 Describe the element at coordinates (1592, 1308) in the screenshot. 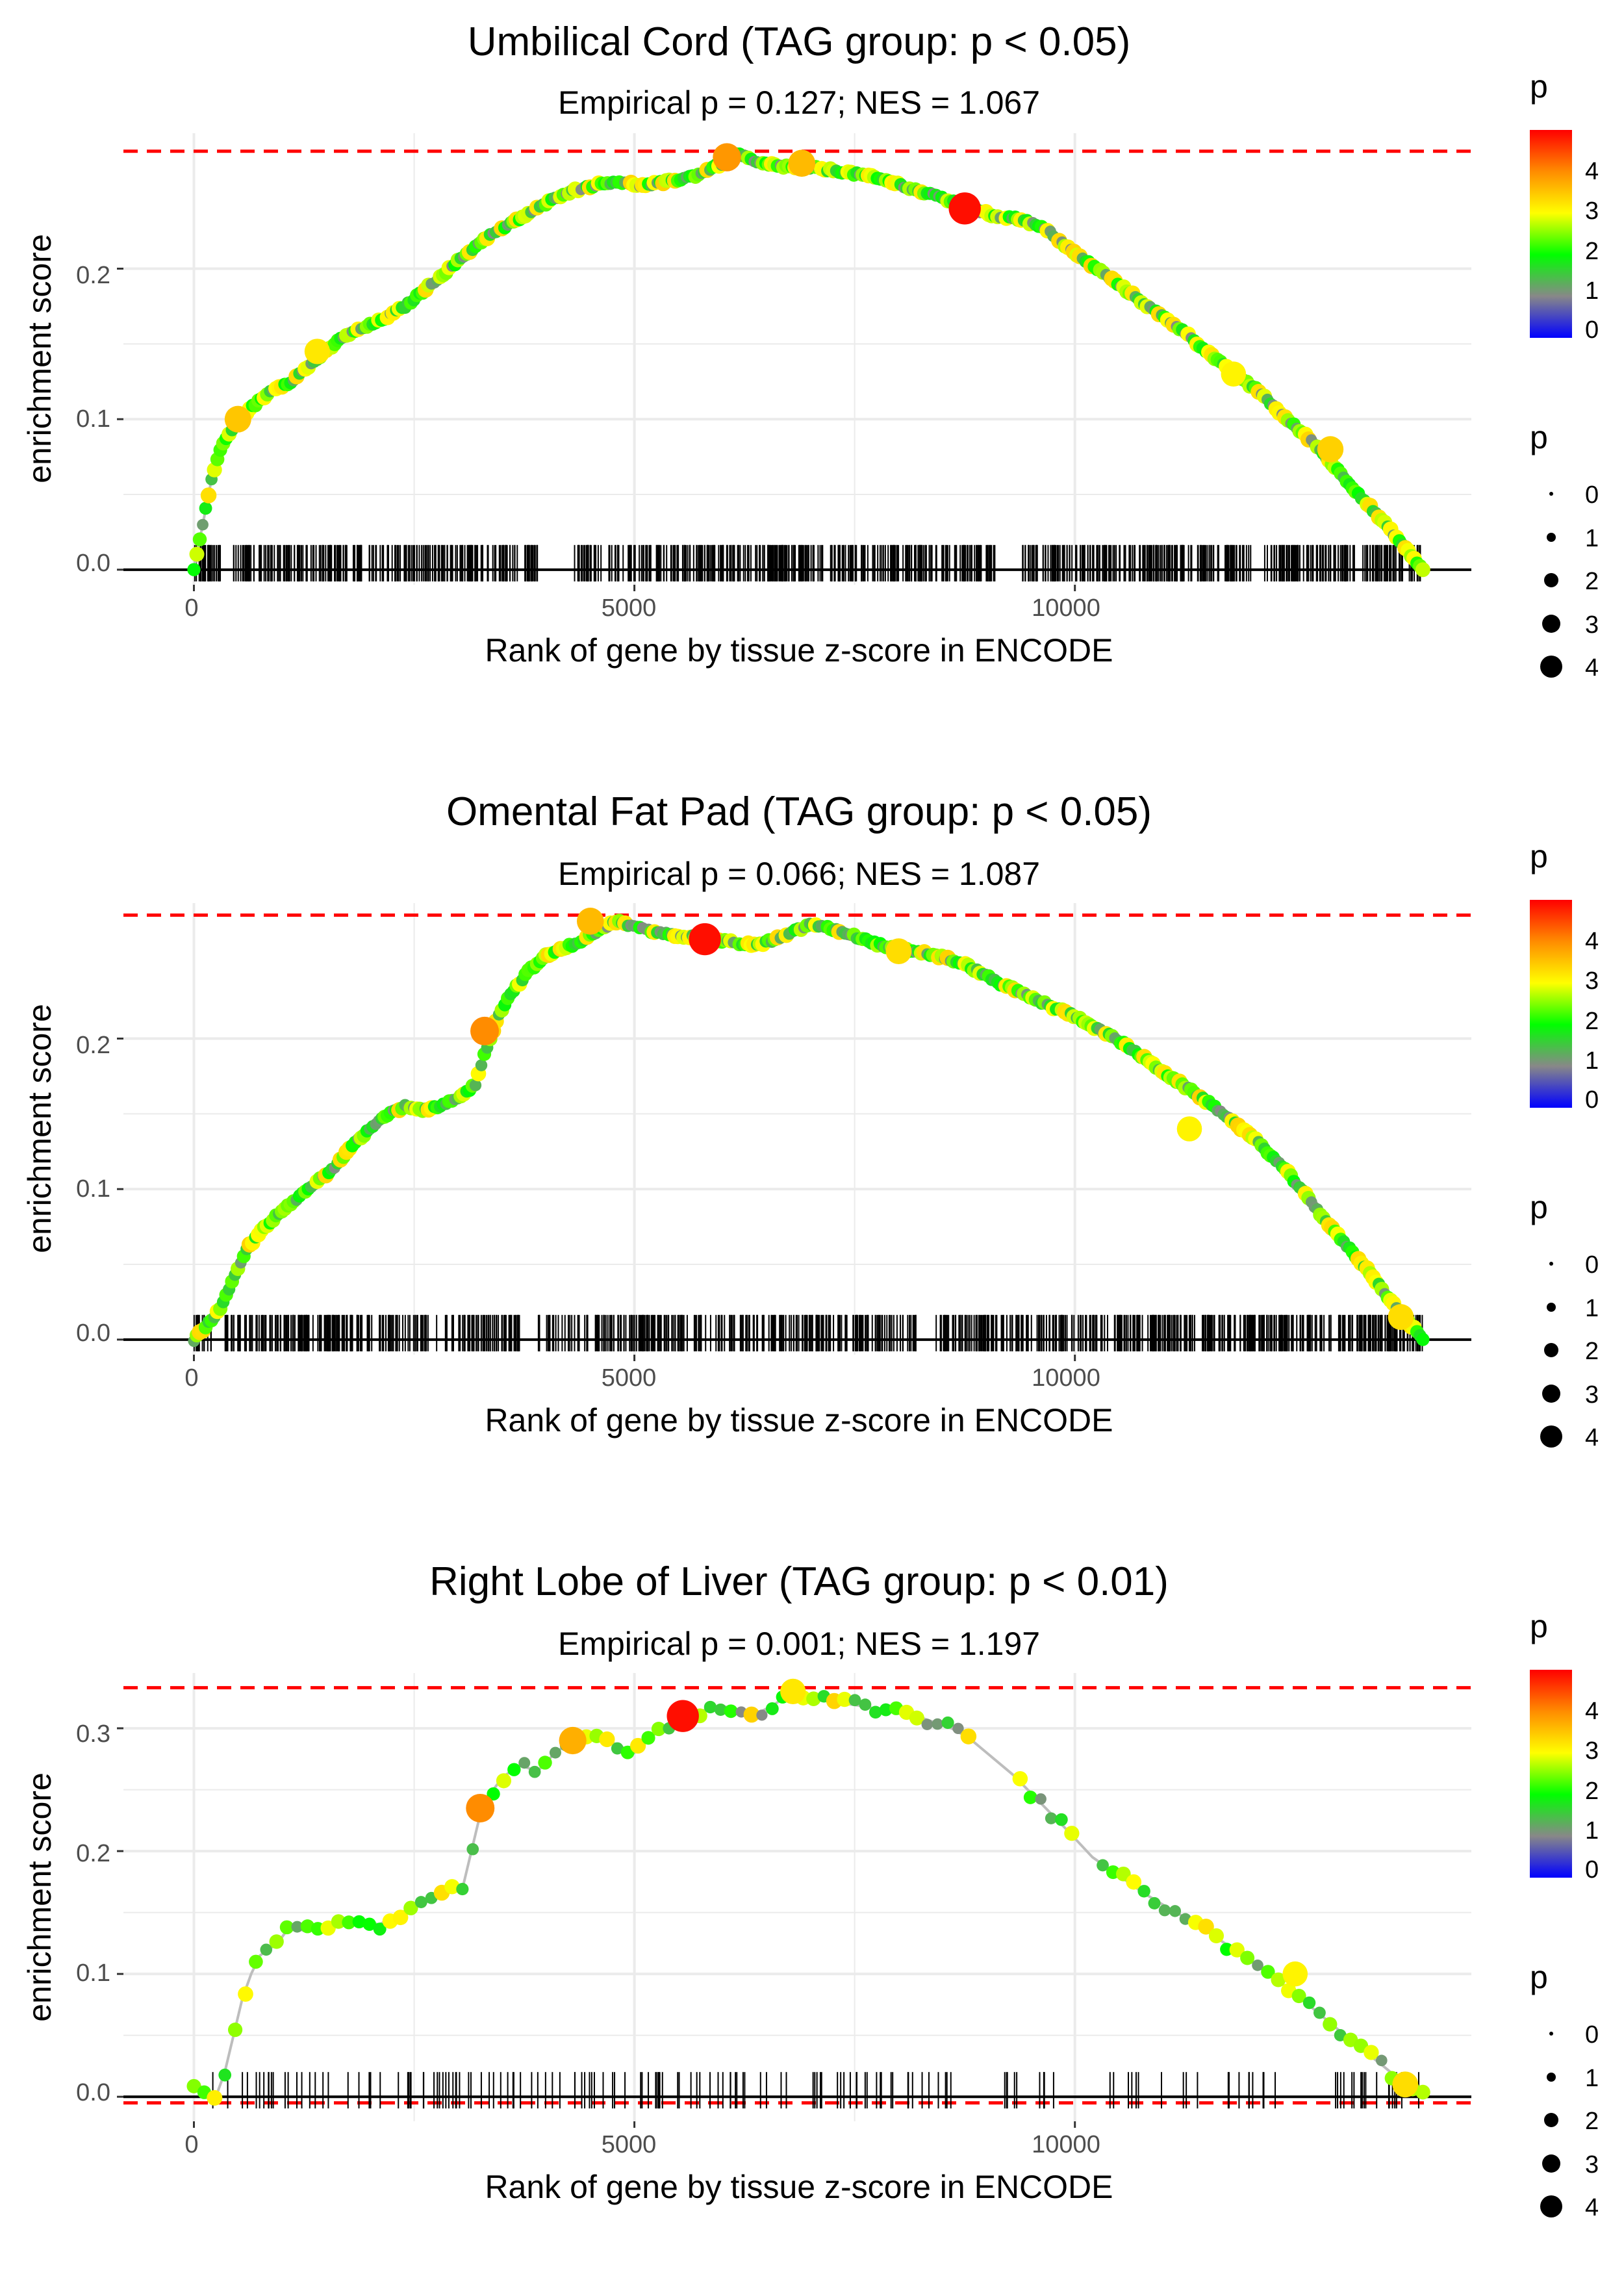

I see `size-key-label: 1` at that location.